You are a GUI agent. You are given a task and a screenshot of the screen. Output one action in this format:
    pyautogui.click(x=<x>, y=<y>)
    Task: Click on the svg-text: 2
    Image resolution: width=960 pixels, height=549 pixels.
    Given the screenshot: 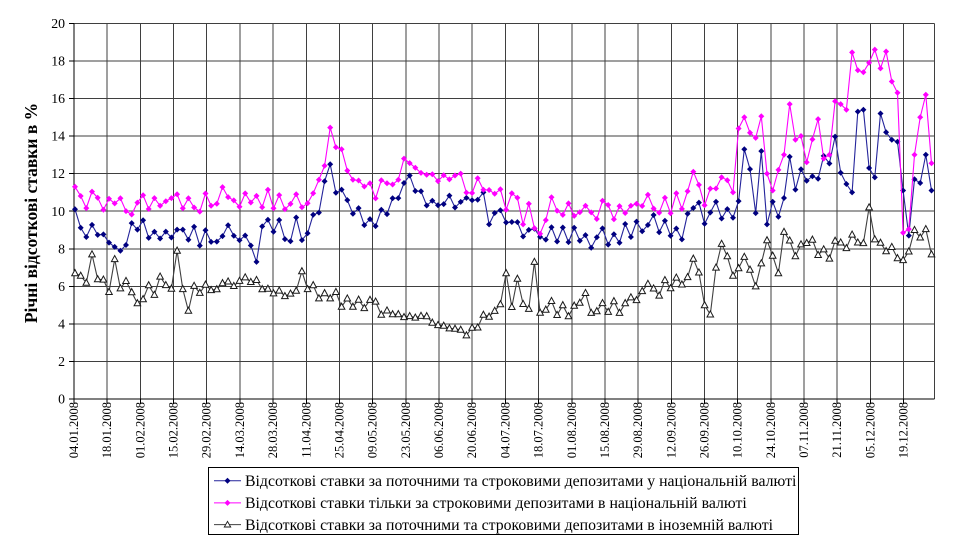 What is the action you would take?
    pyautogui.click(x=61, y=361)
    